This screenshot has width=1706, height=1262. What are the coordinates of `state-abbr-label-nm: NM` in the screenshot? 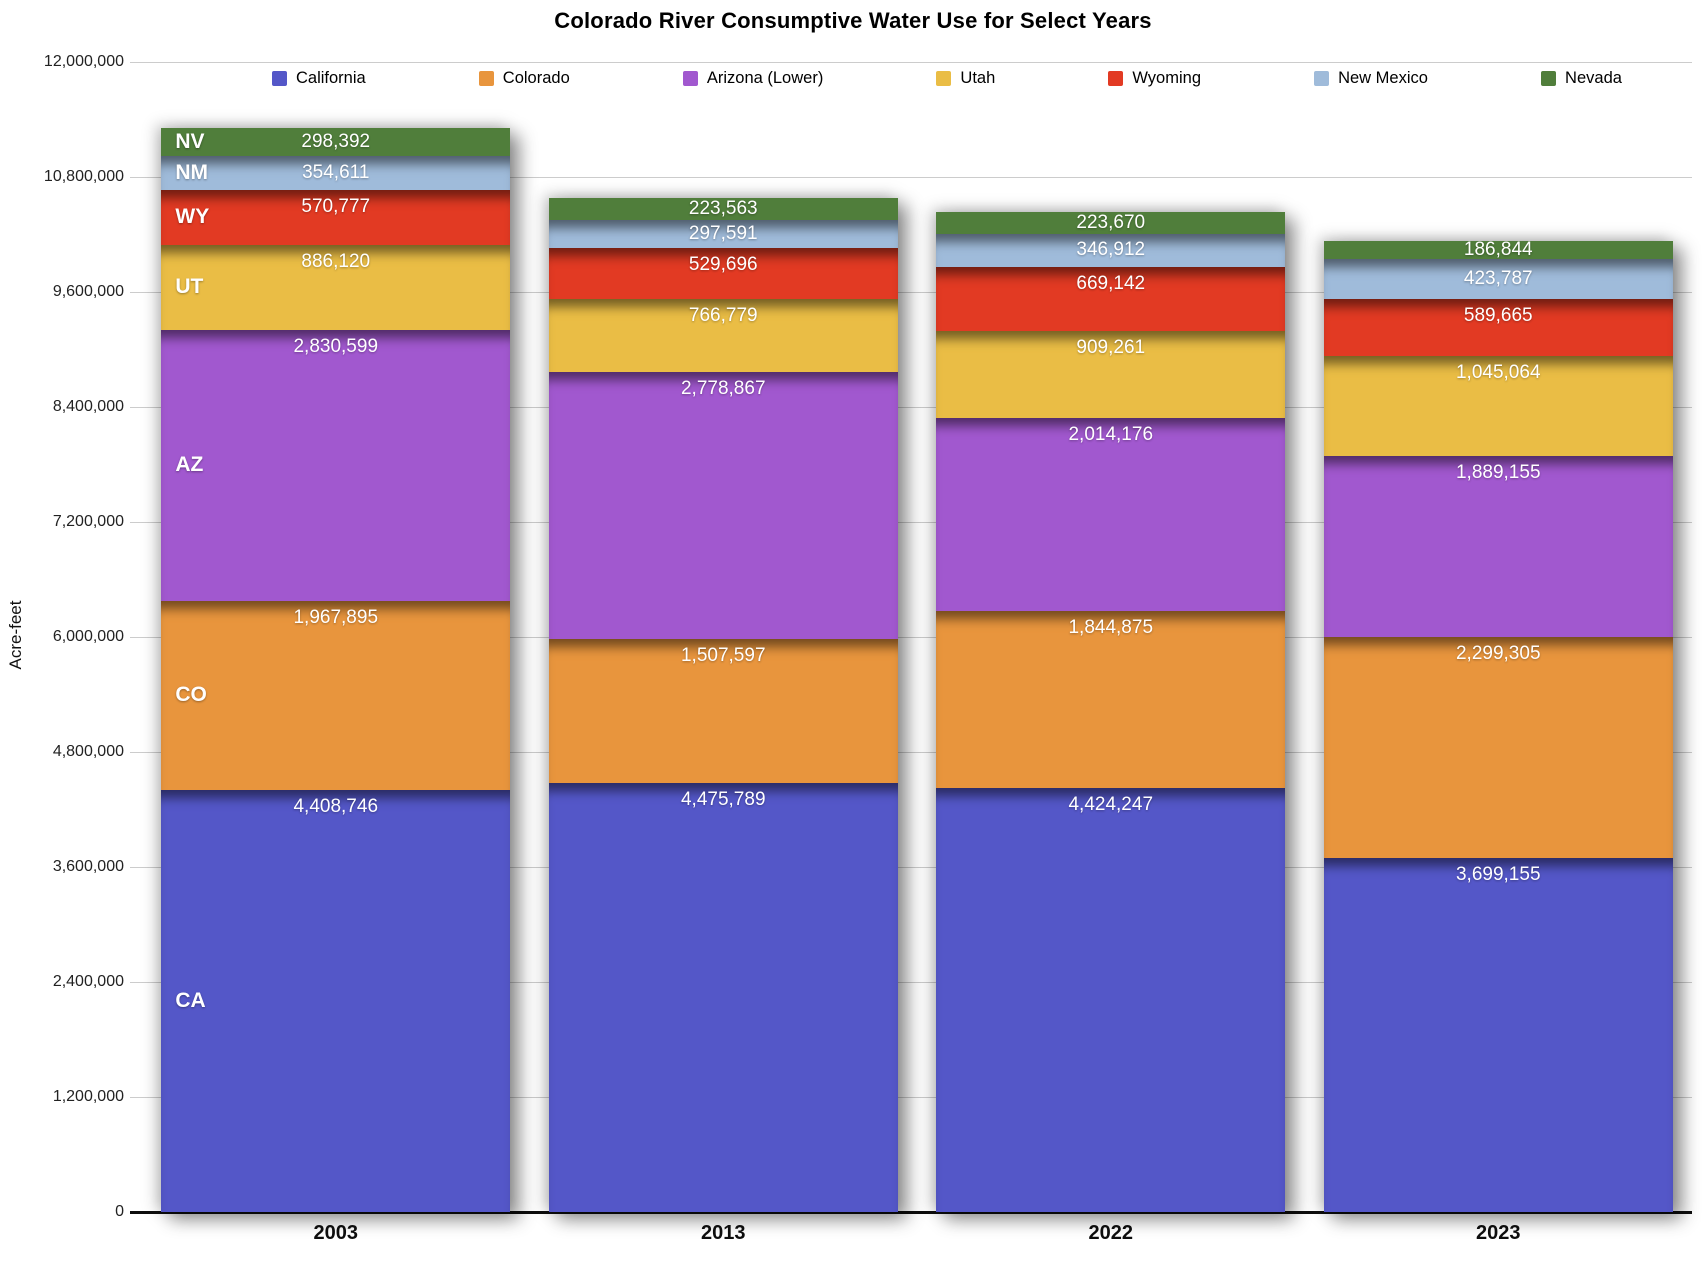 It's located at (192, 173).